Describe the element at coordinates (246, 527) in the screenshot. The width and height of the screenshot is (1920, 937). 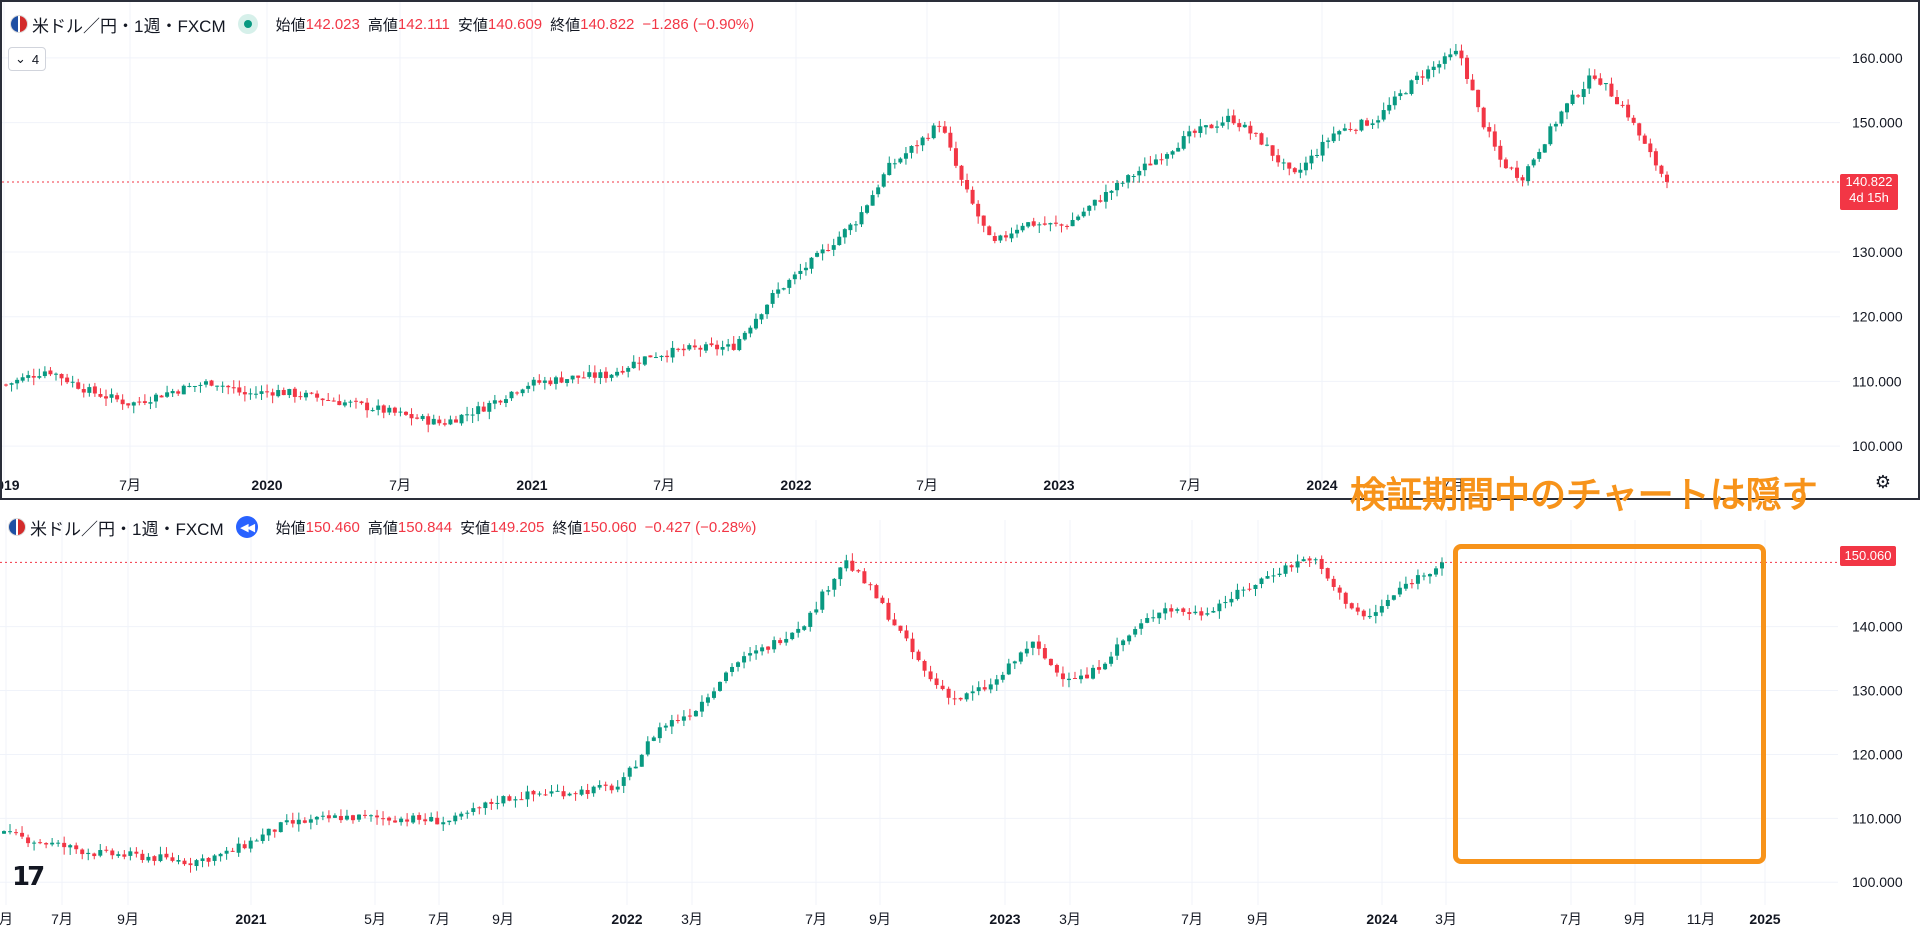
I see `replay-rewind-icon: ◀◀` at that location.